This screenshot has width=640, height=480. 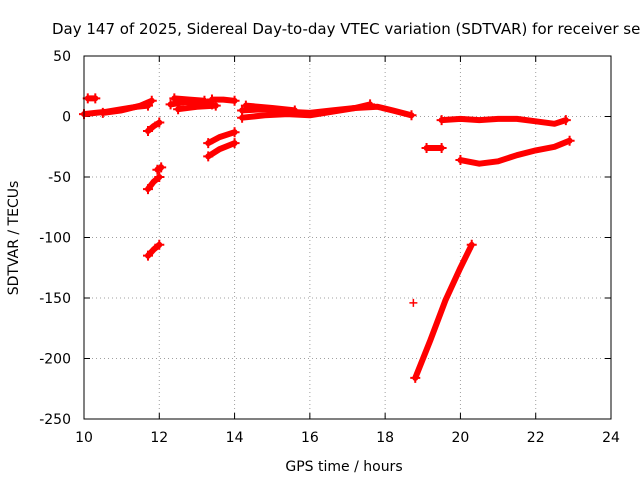 What do you see at coordinates (611, 438) in the screenshot?
I see `x-tick-label: 24` at bounding box center [611, 438].